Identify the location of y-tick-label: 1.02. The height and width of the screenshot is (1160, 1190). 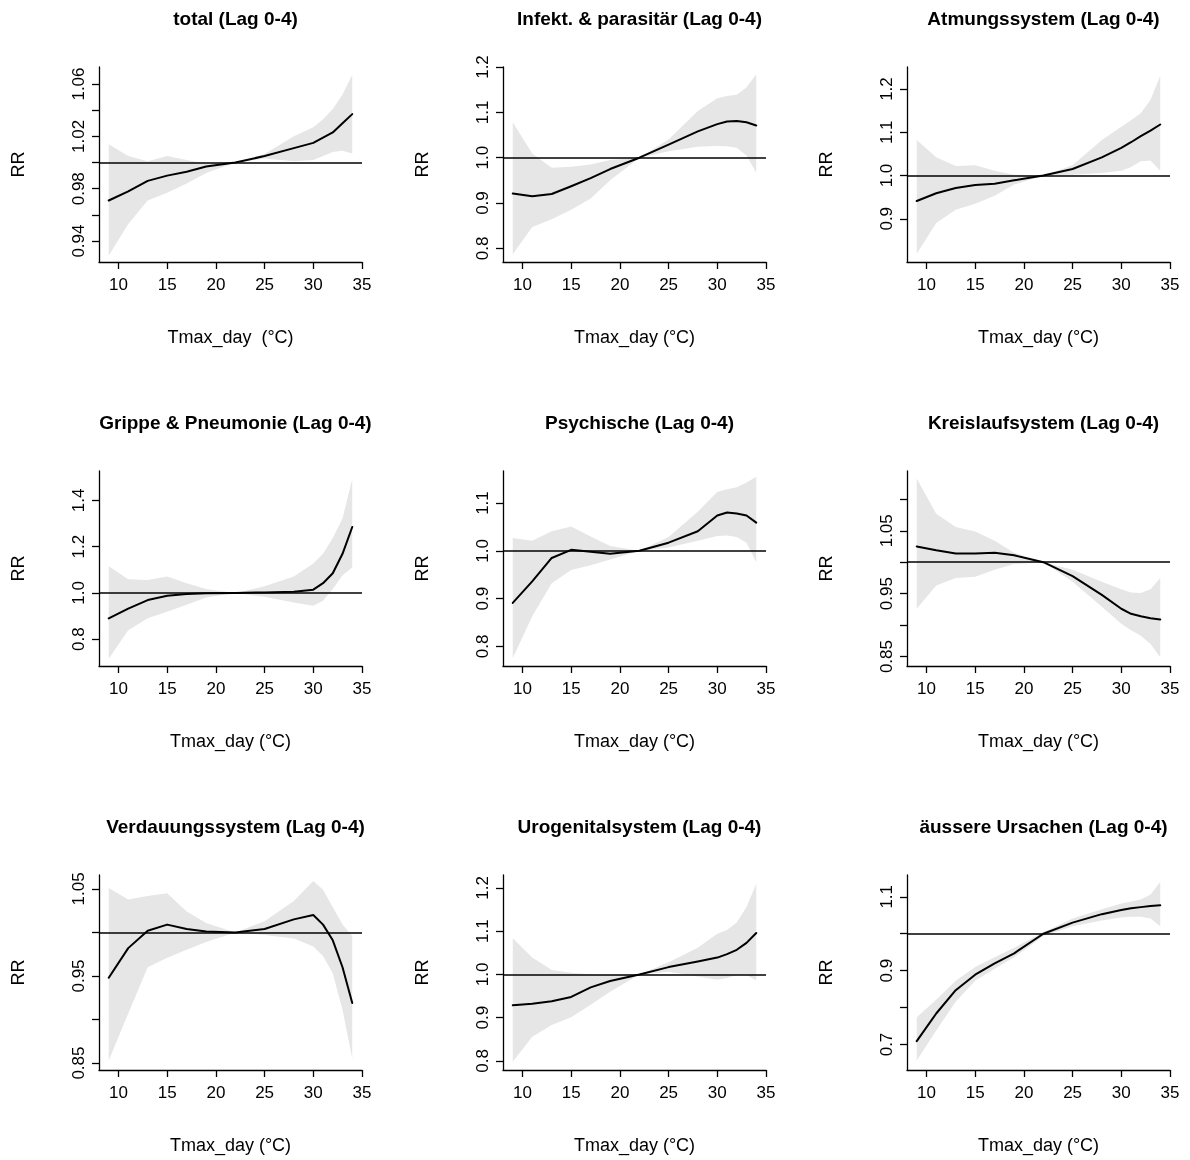
(78, 136).